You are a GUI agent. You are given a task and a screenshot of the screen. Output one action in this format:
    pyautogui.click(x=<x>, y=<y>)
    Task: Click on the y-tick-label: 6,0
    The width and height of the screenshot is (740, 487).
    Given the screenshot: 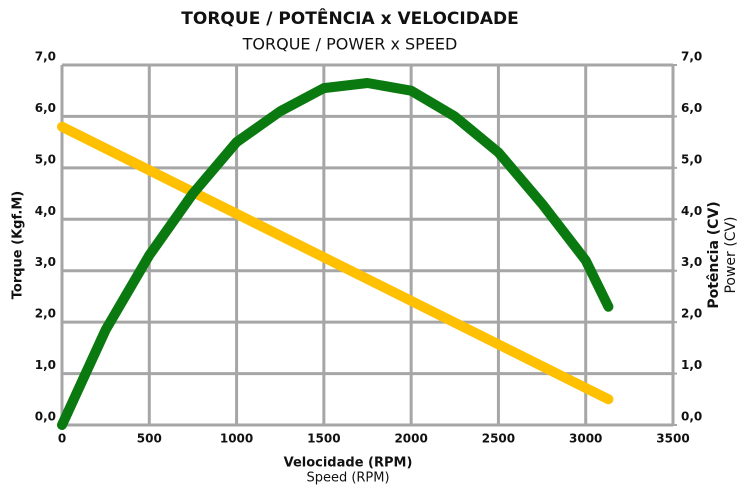 What is the action you would take?
    pyautogui.click(x=45, y=108)
    